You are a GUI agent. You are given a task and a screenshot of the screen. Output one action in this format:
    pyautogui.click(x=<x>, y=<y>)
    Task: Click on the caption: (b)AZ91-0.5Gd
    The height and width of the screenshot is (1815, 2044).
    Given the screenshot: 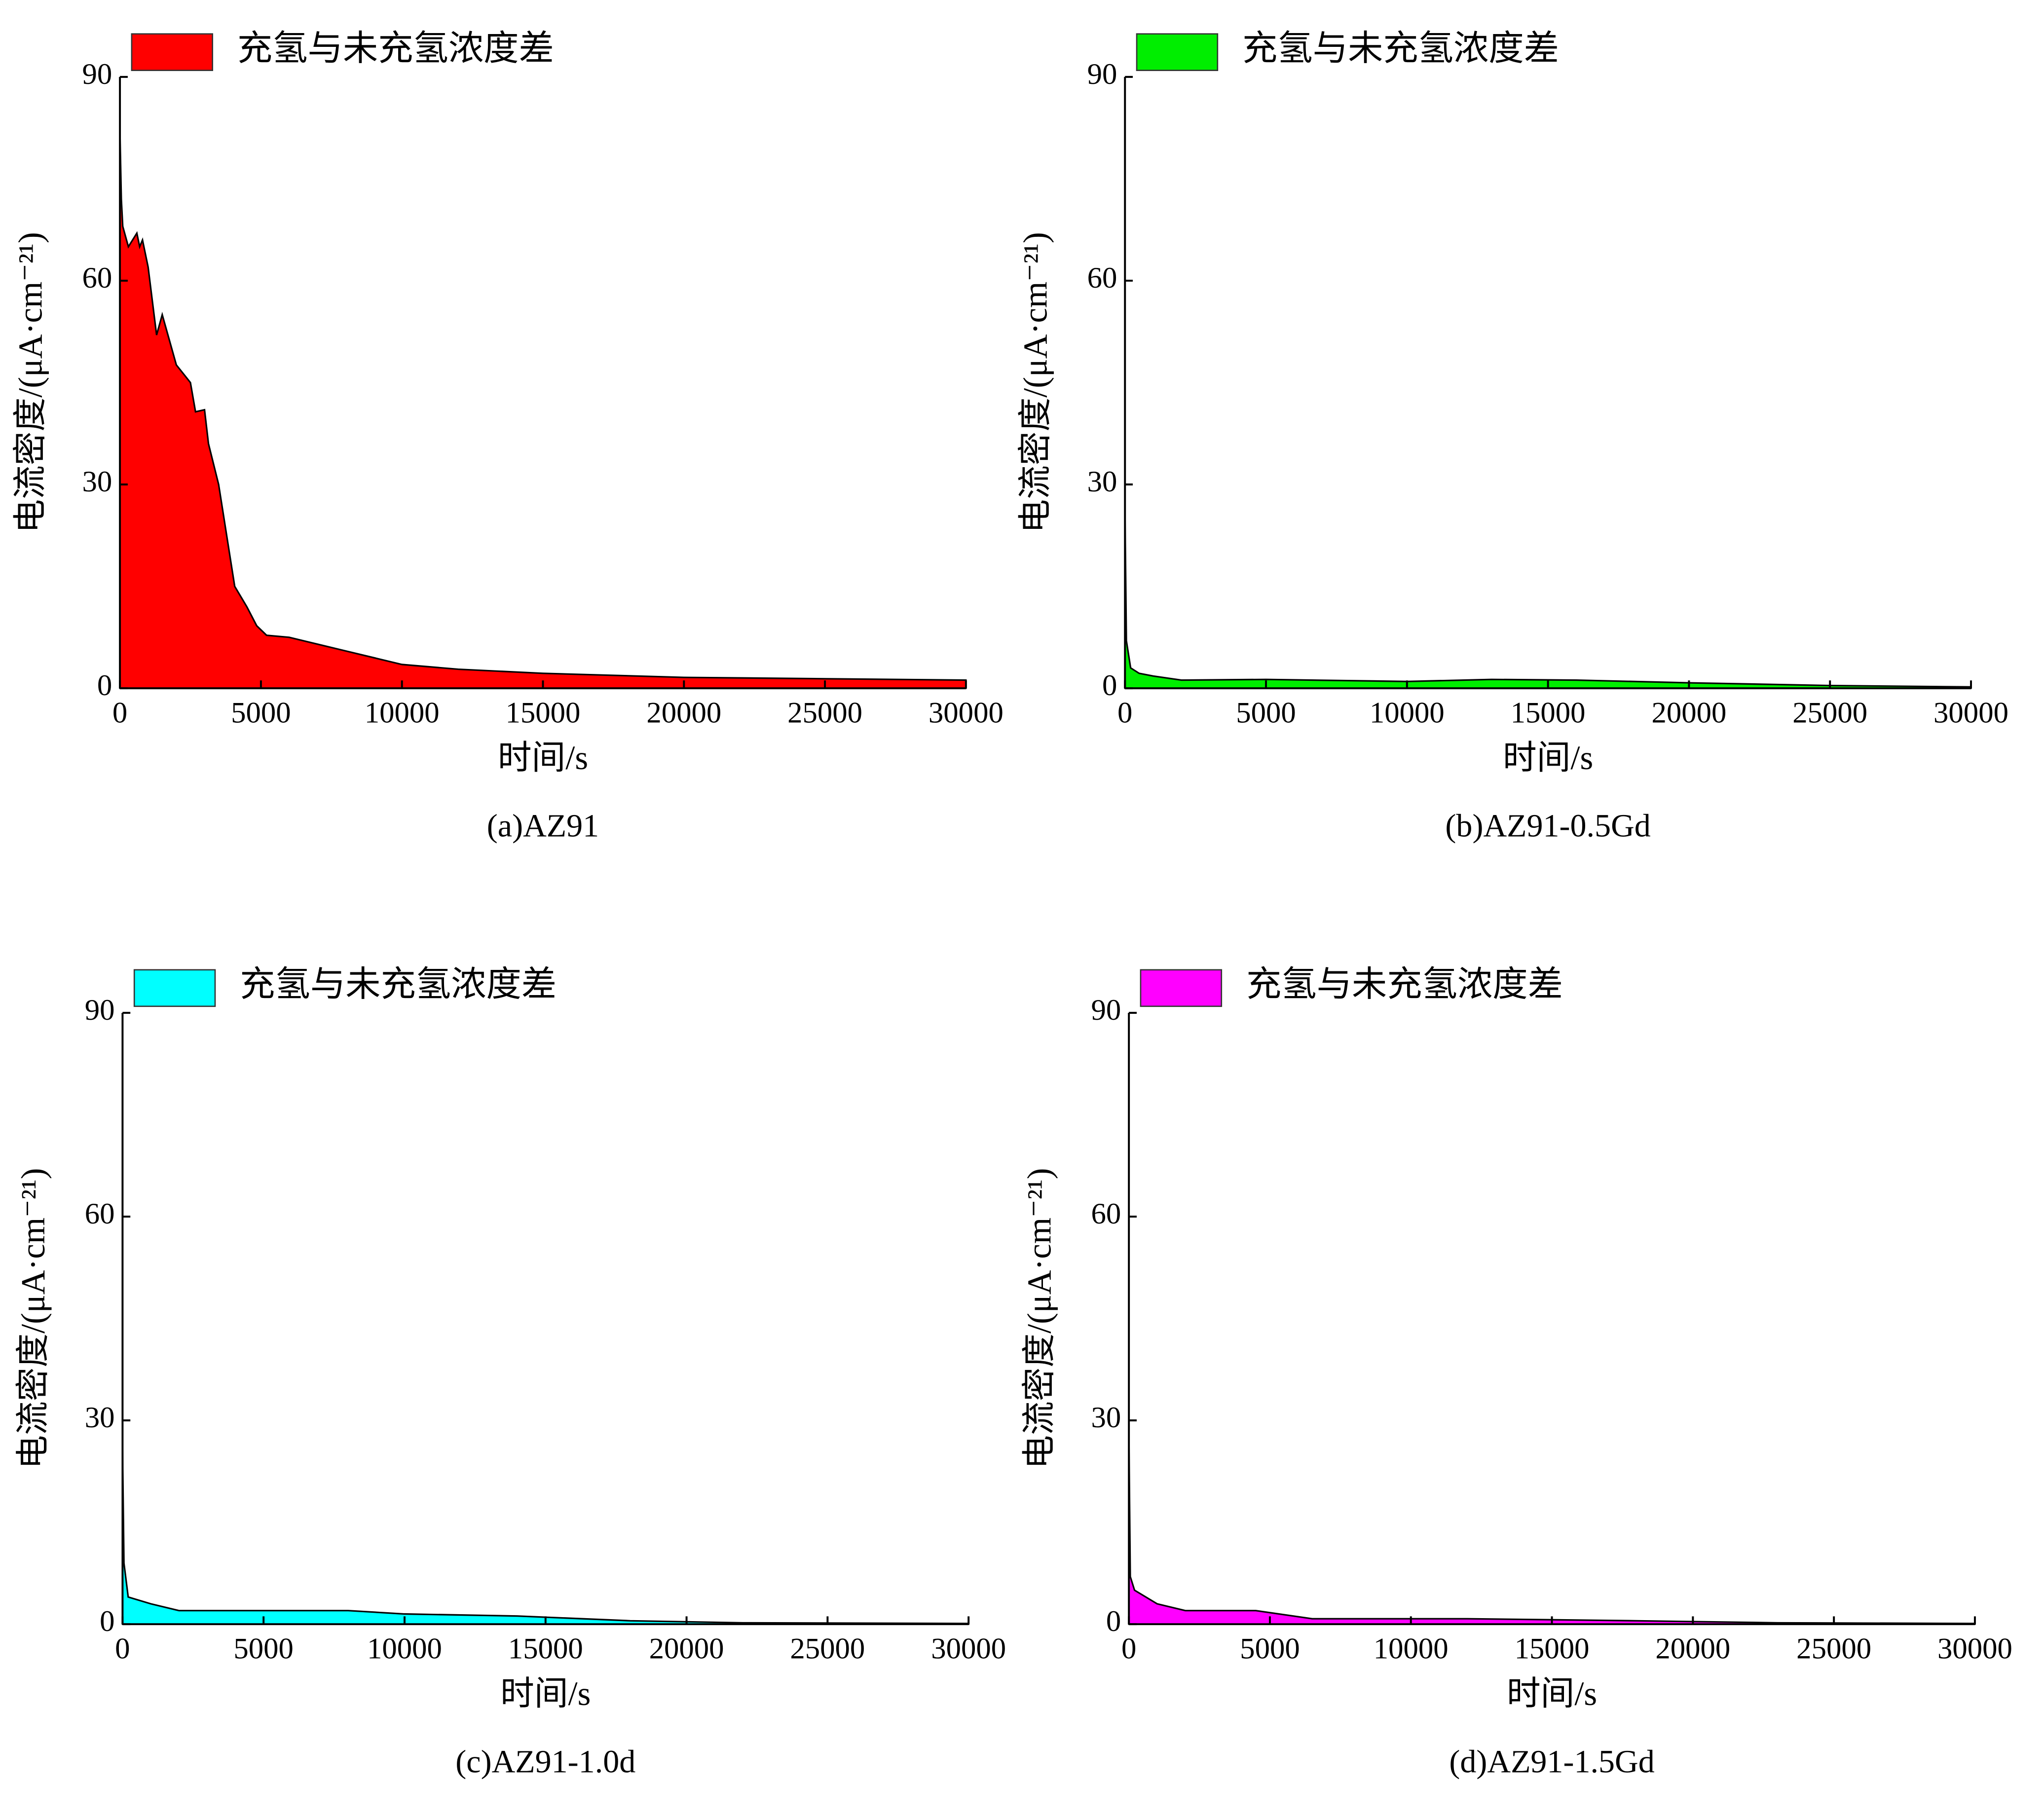 What is the action you would take?
    pyautogui.click(x=1547, y=826)
    